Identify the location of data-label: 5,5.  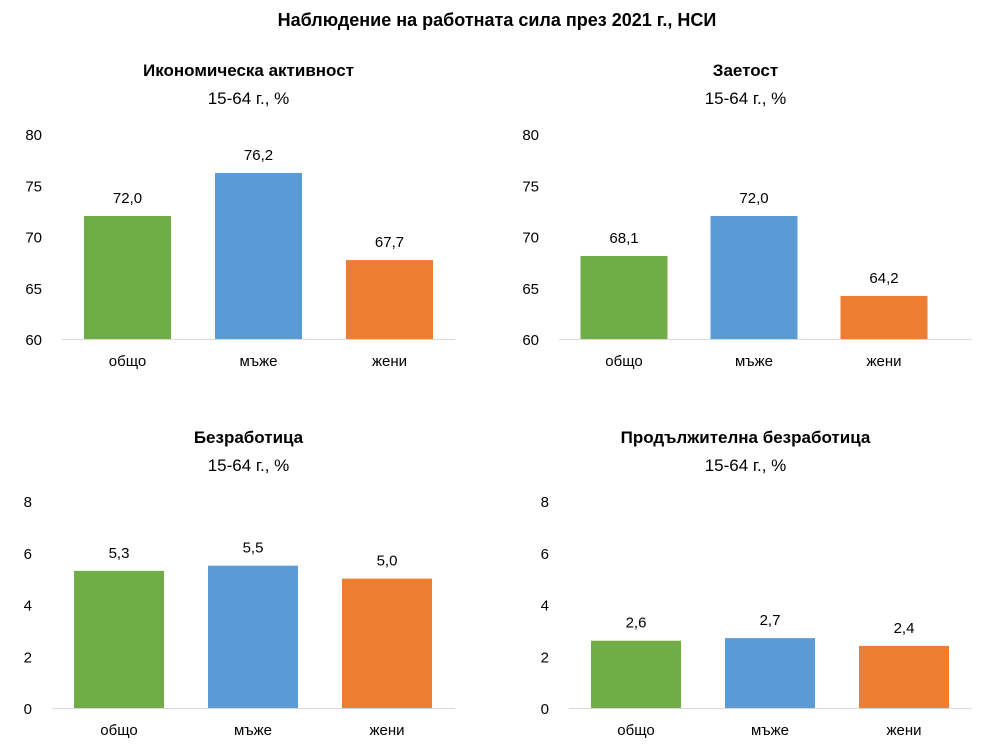
(253, 548).